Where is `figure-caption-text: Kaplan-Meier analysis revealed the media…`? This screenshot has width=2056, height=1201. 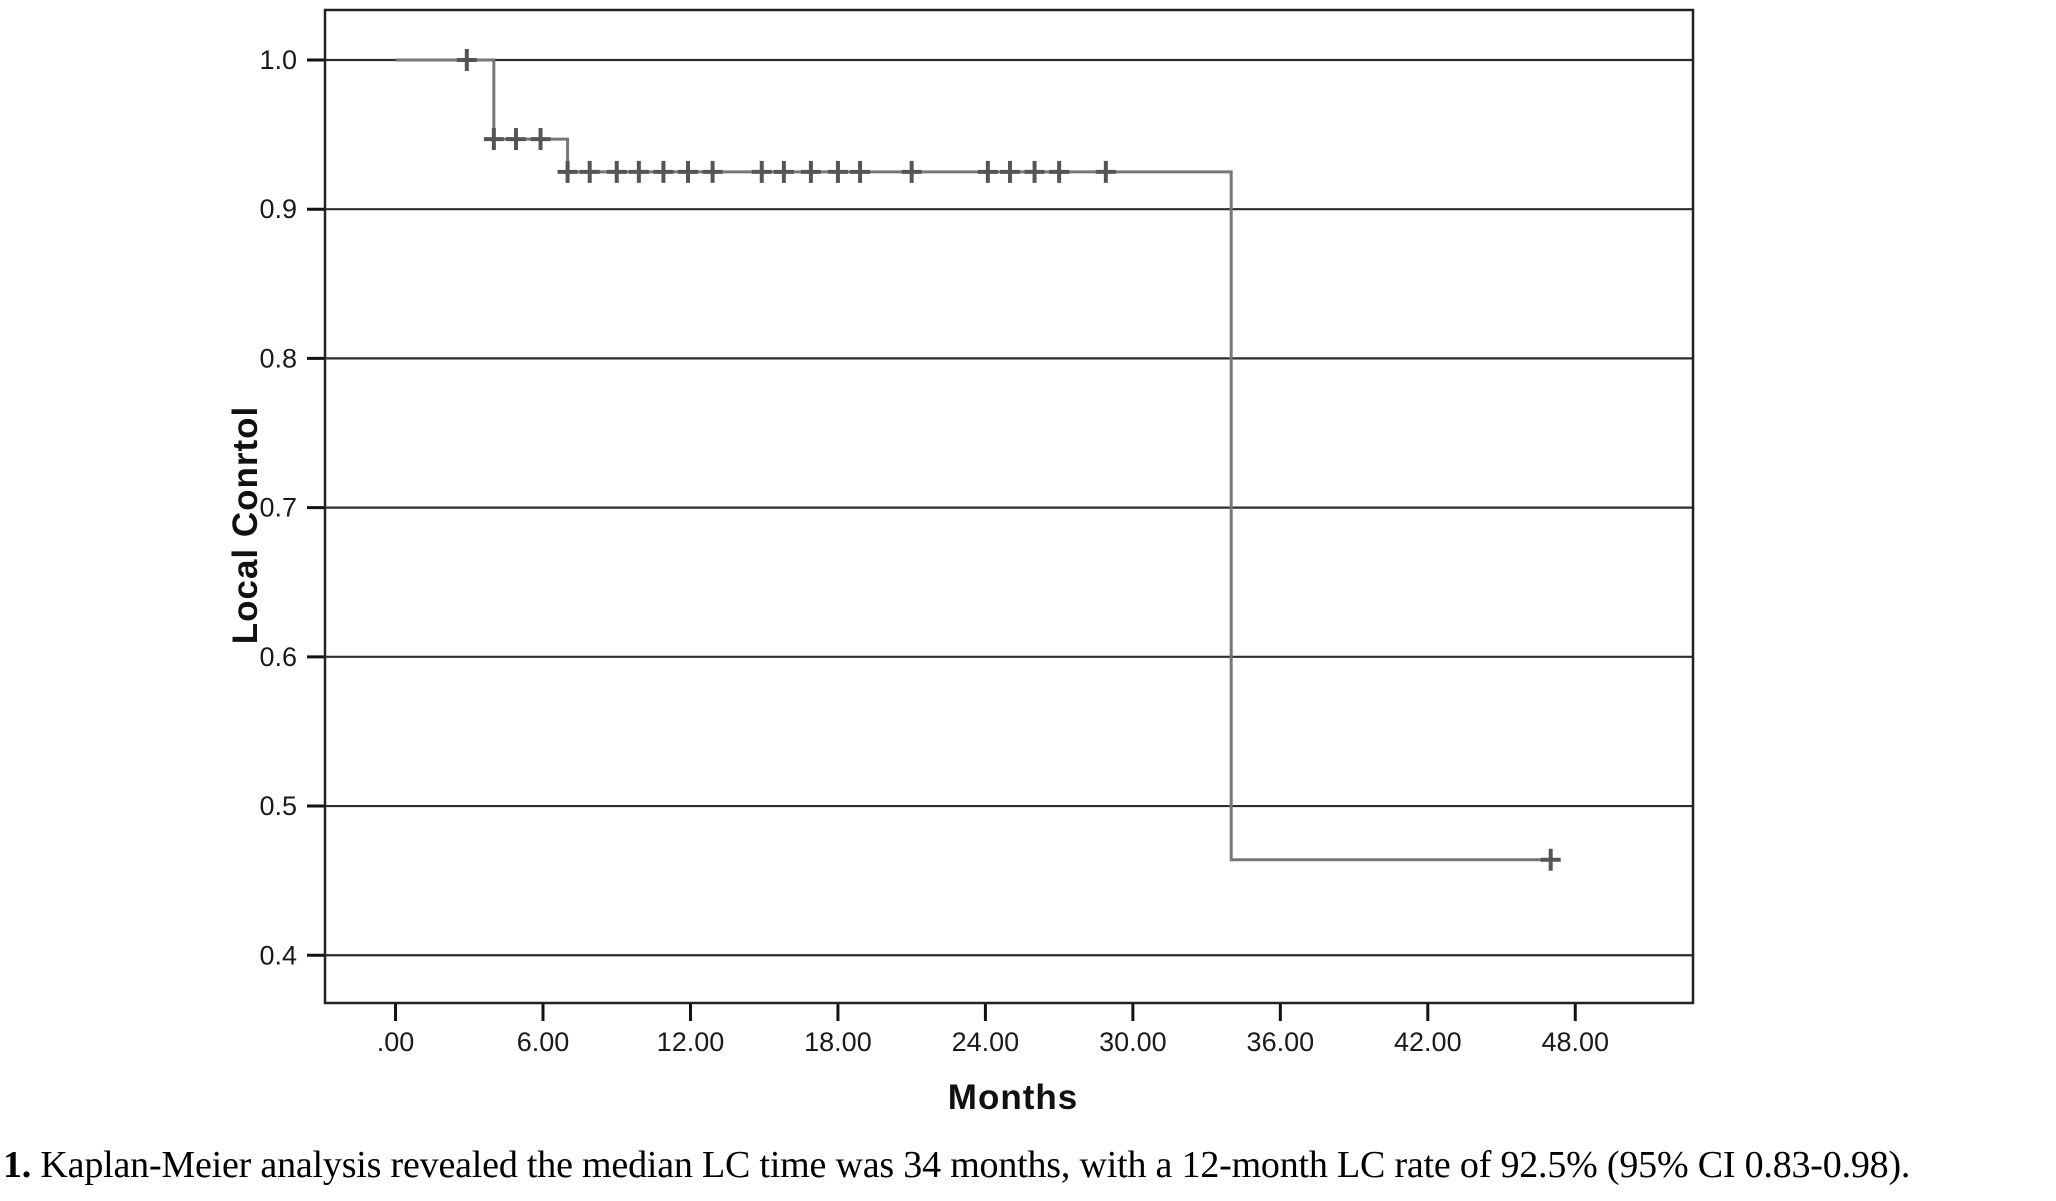
figure-caption-text: Kaplan-Meier analysis revealed the media… is located at coordinates (971, 1165).